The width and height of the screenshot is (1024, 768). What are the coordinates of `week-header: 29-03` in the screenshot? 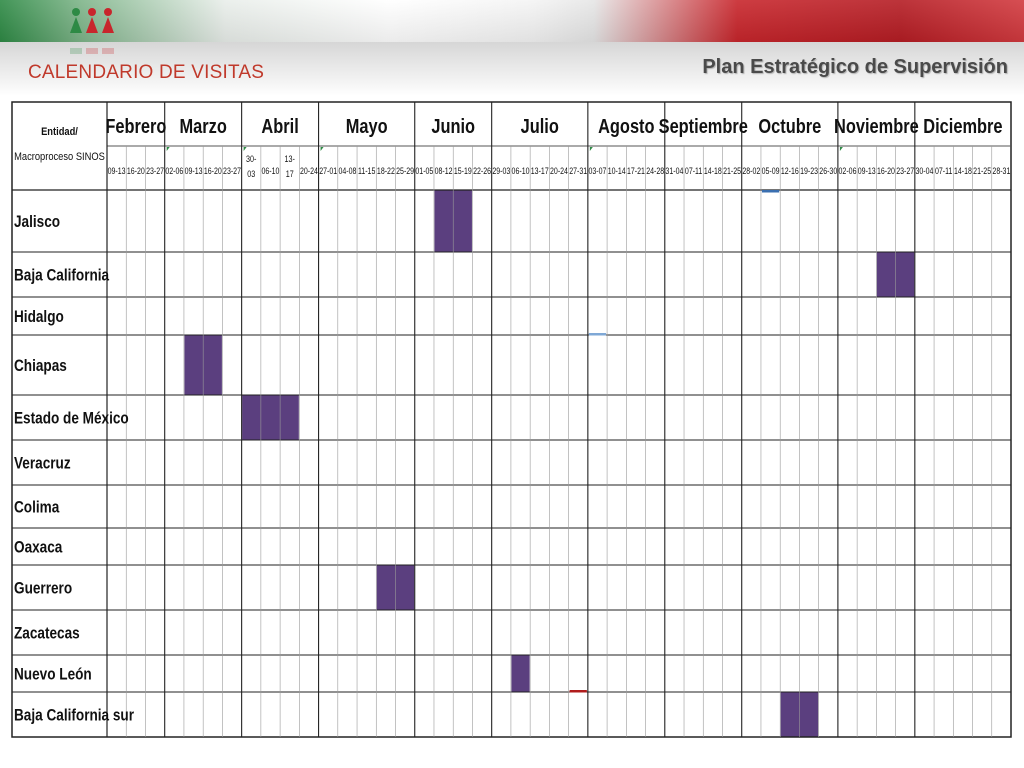 It's located at (501, 171).